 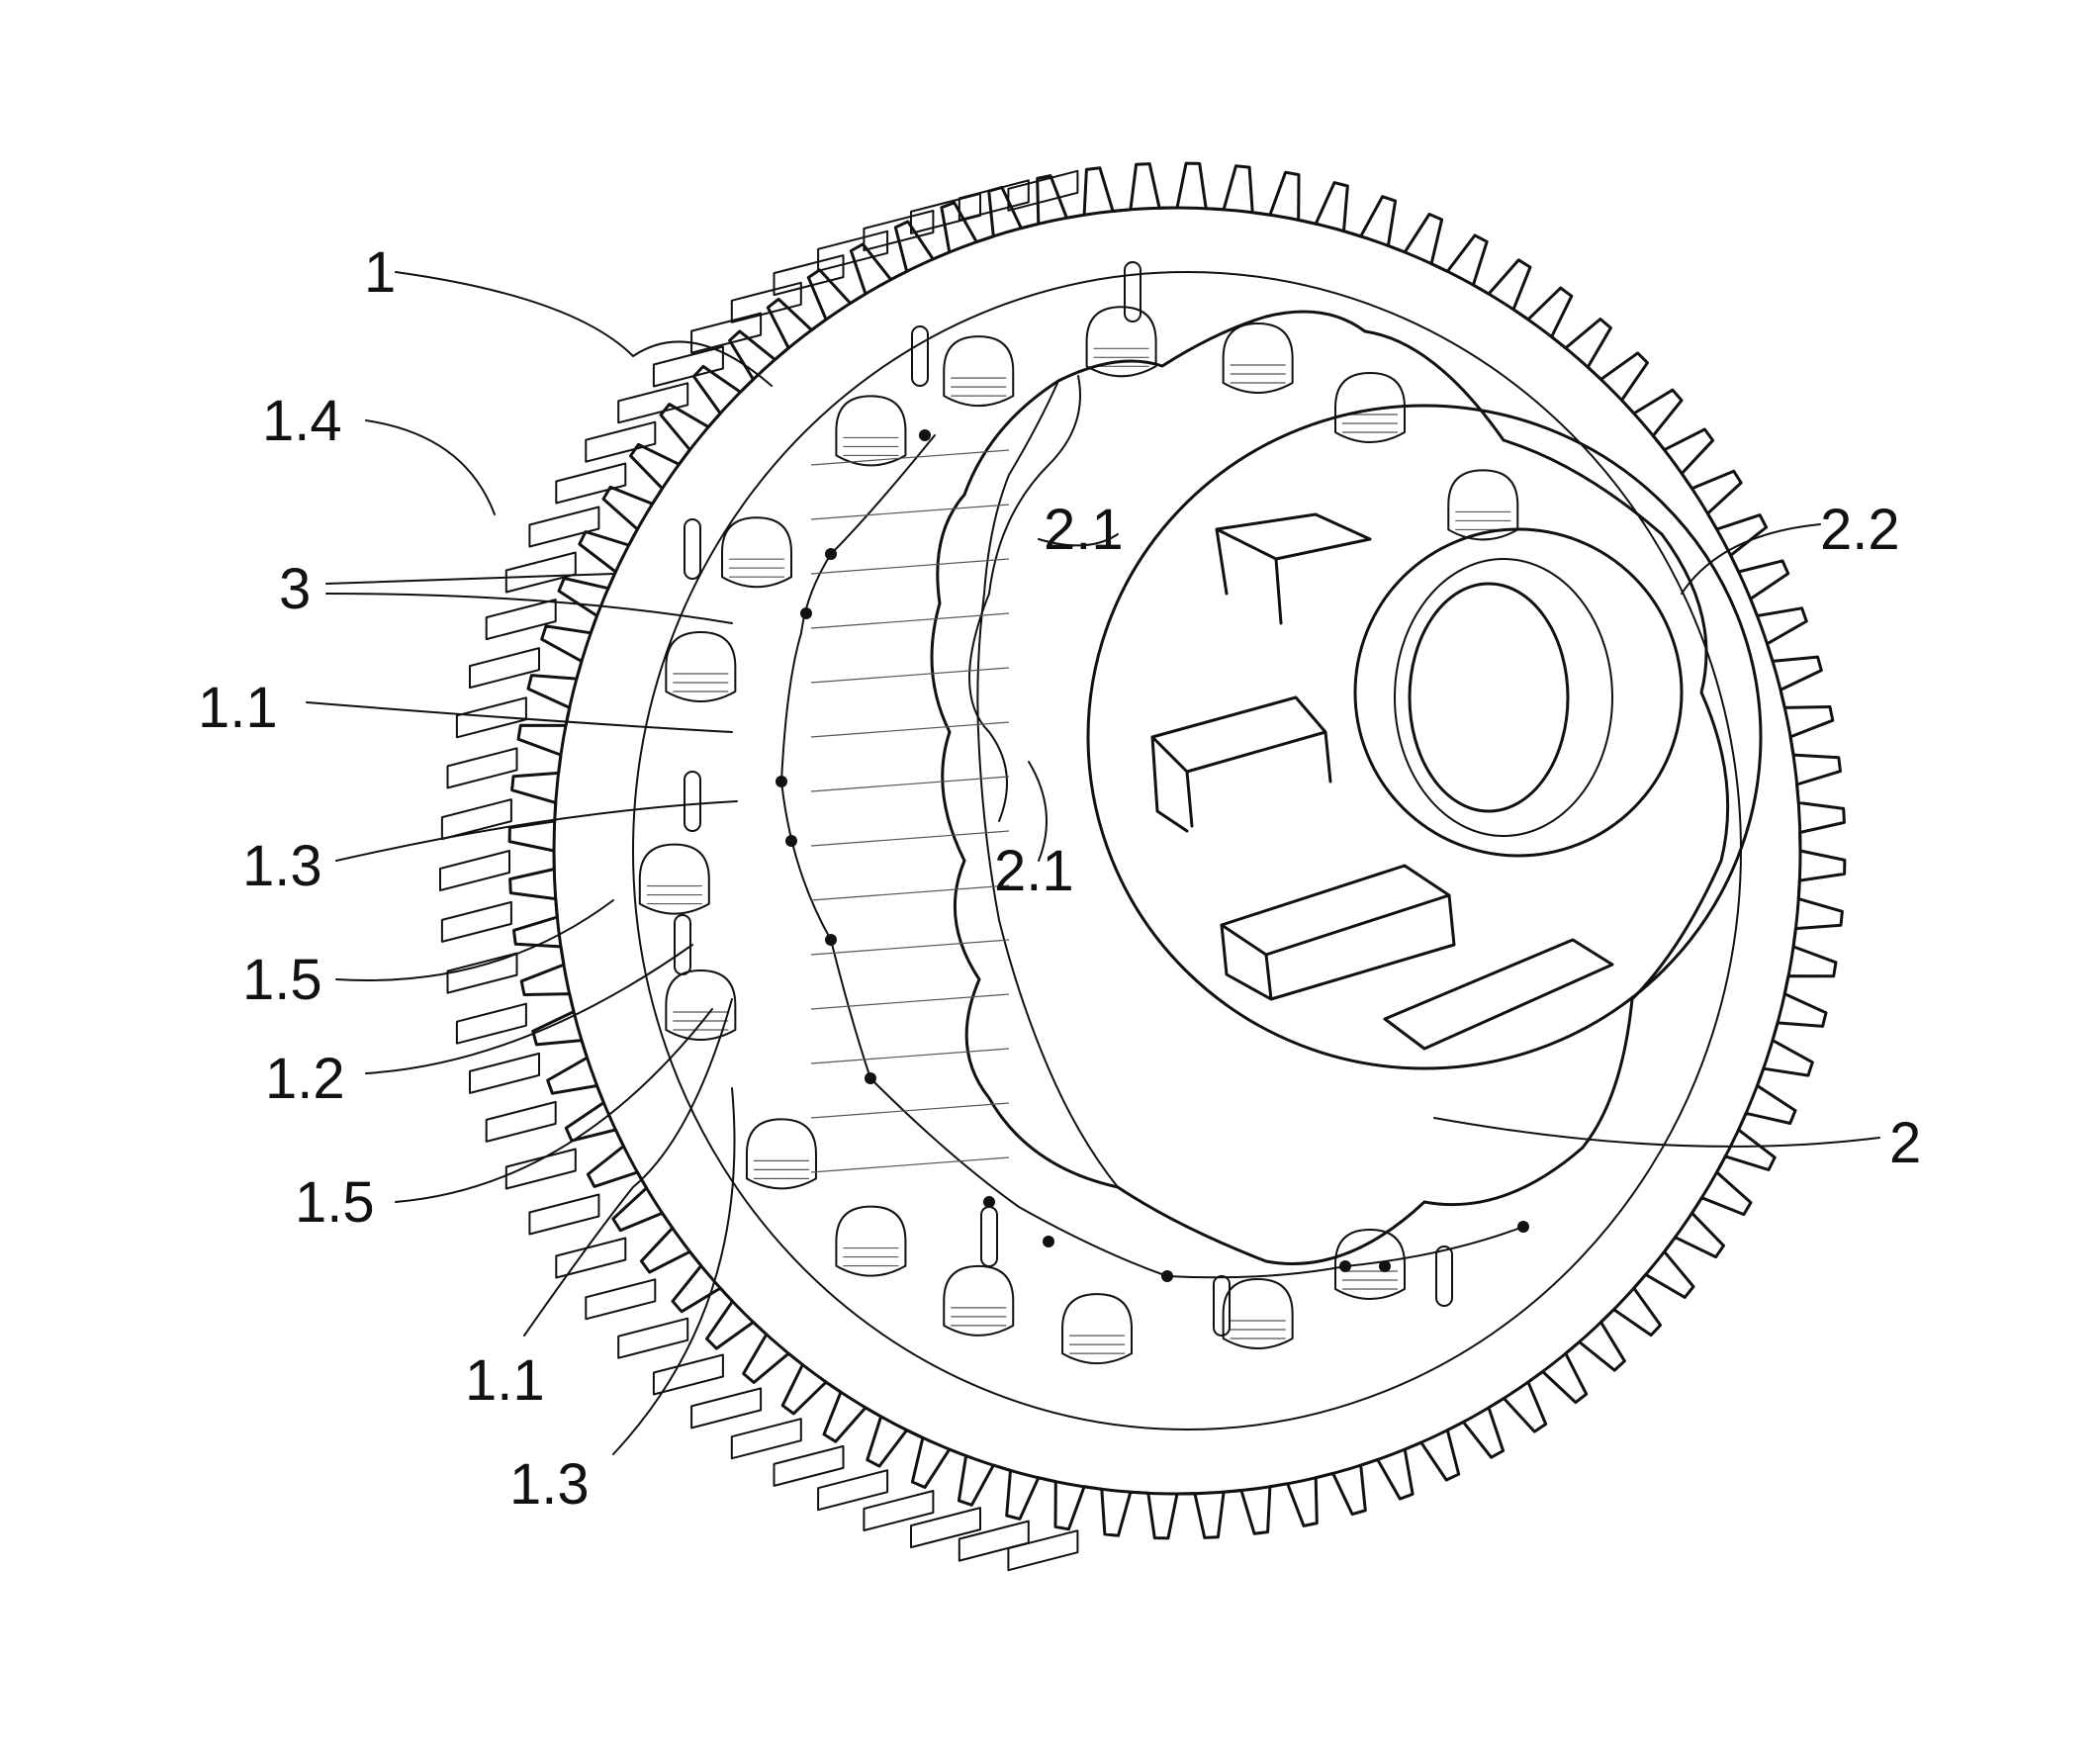 What do you see at coordinates (536, 831) in the screenshot?
I see `leader-1-3-a` at bounding box center [536, 831].